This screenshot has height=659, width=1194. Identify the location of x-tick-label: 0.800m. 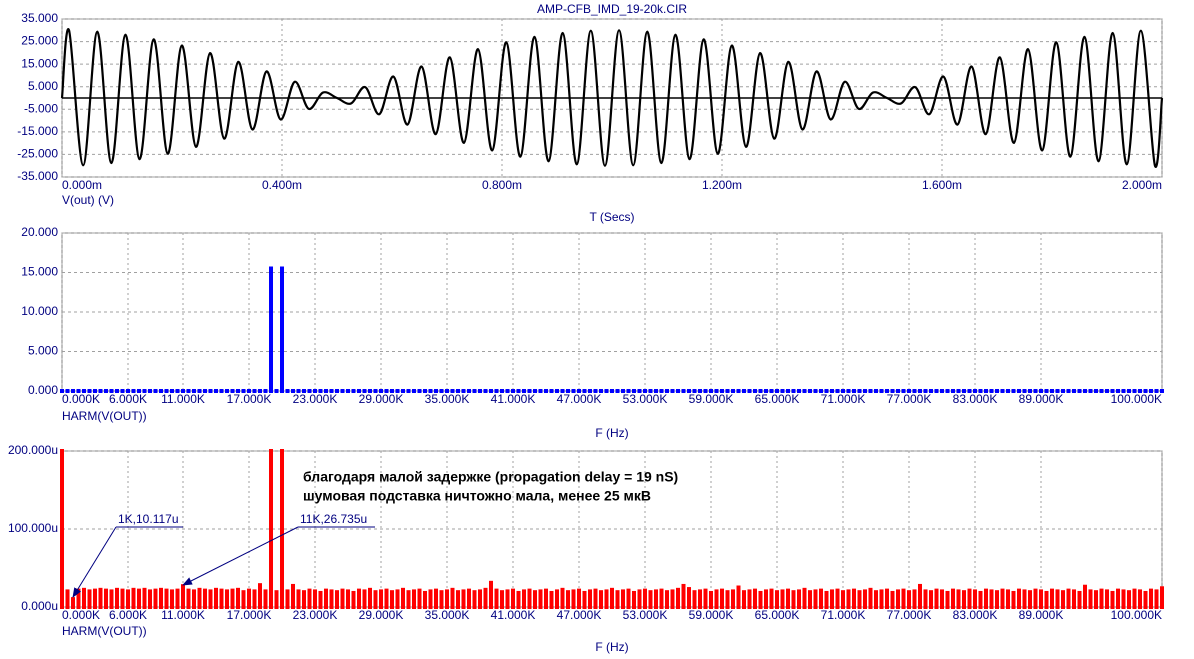
(502, 185).